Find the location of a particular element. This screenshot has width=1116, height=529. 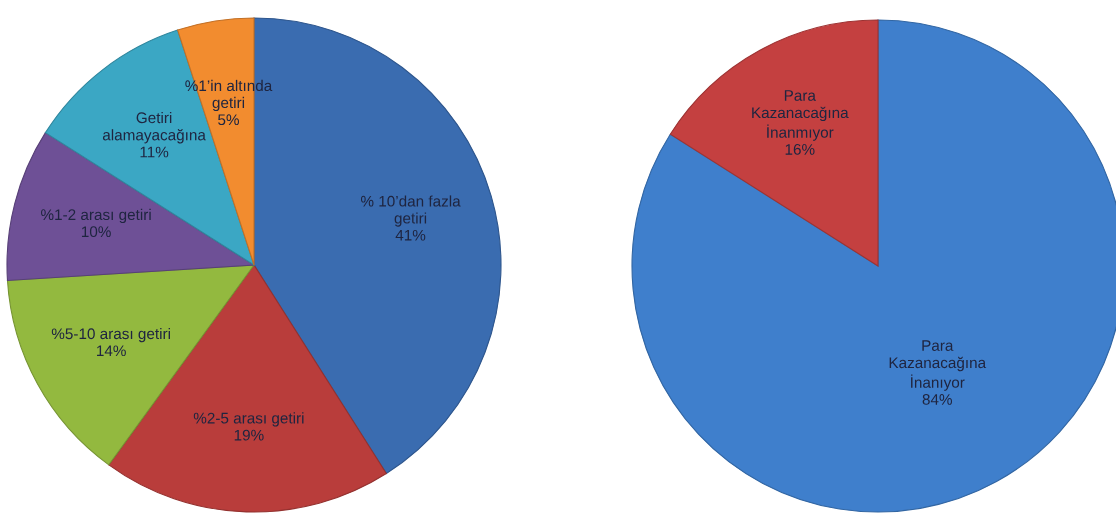

data-label: 84% is located at coordinates (937, 399).